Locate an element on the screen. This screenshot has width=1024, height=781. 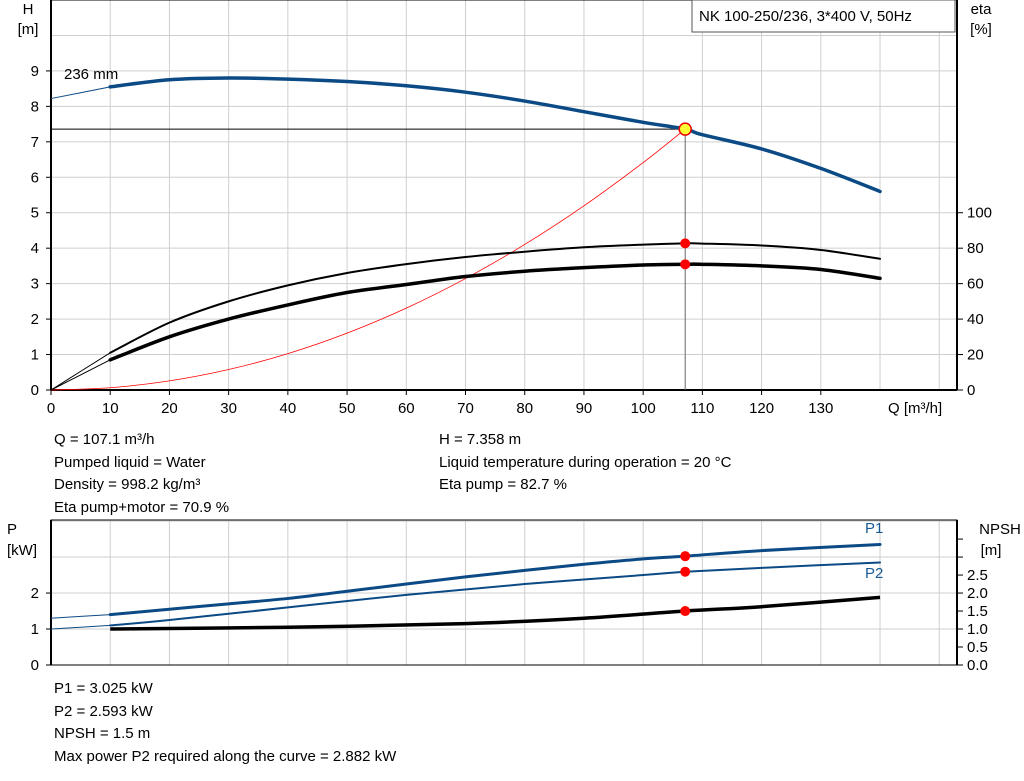
y-axis-label: P is located at coordinates (12, 529).